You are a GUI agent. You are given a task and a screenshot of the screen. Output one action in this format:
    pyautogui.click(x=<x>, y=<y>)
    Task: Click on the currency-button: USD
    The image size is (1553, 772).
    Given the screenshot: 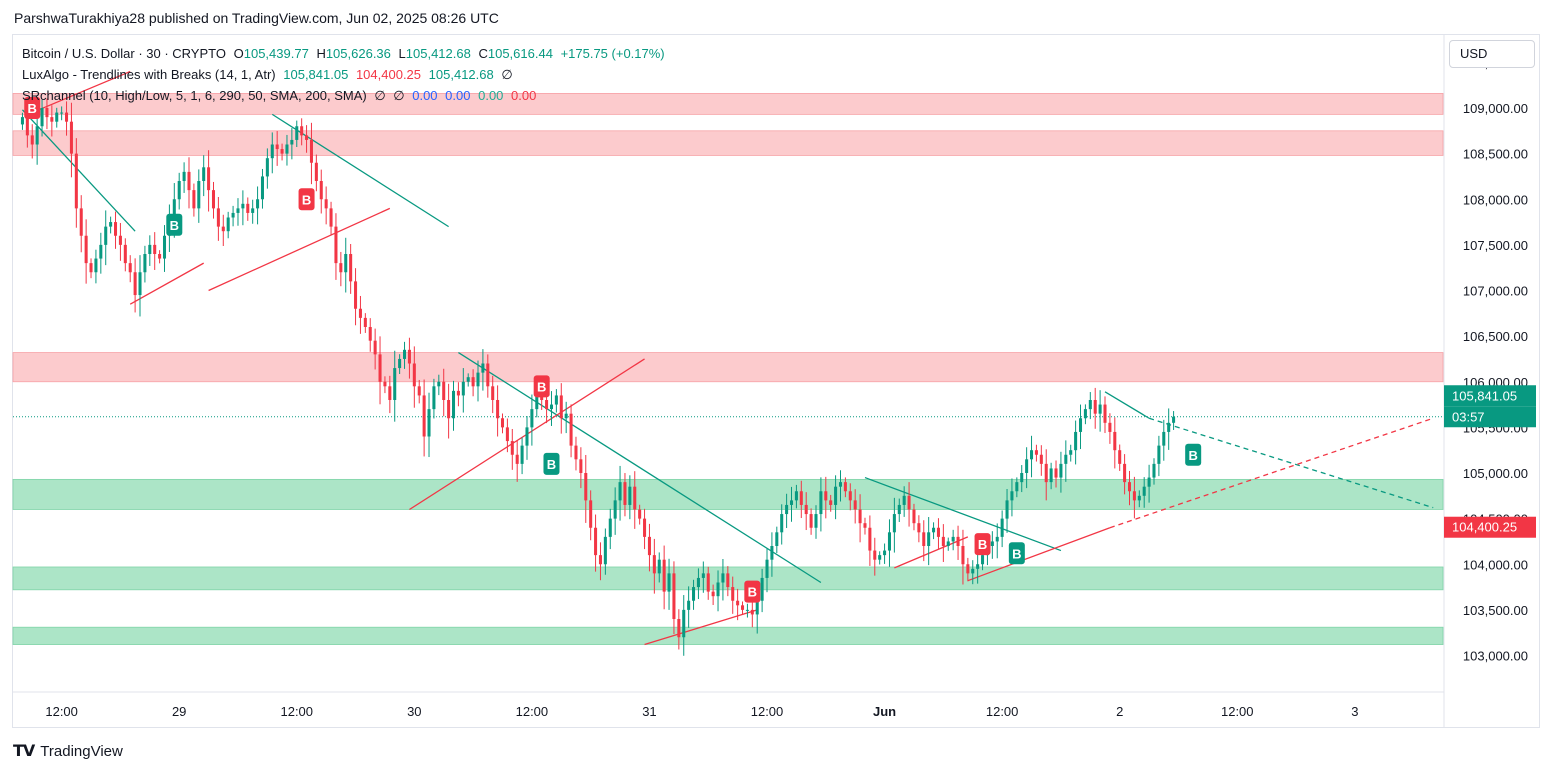 What is the action you would take?
    pyautogui.click(x=1492, y=54)
    